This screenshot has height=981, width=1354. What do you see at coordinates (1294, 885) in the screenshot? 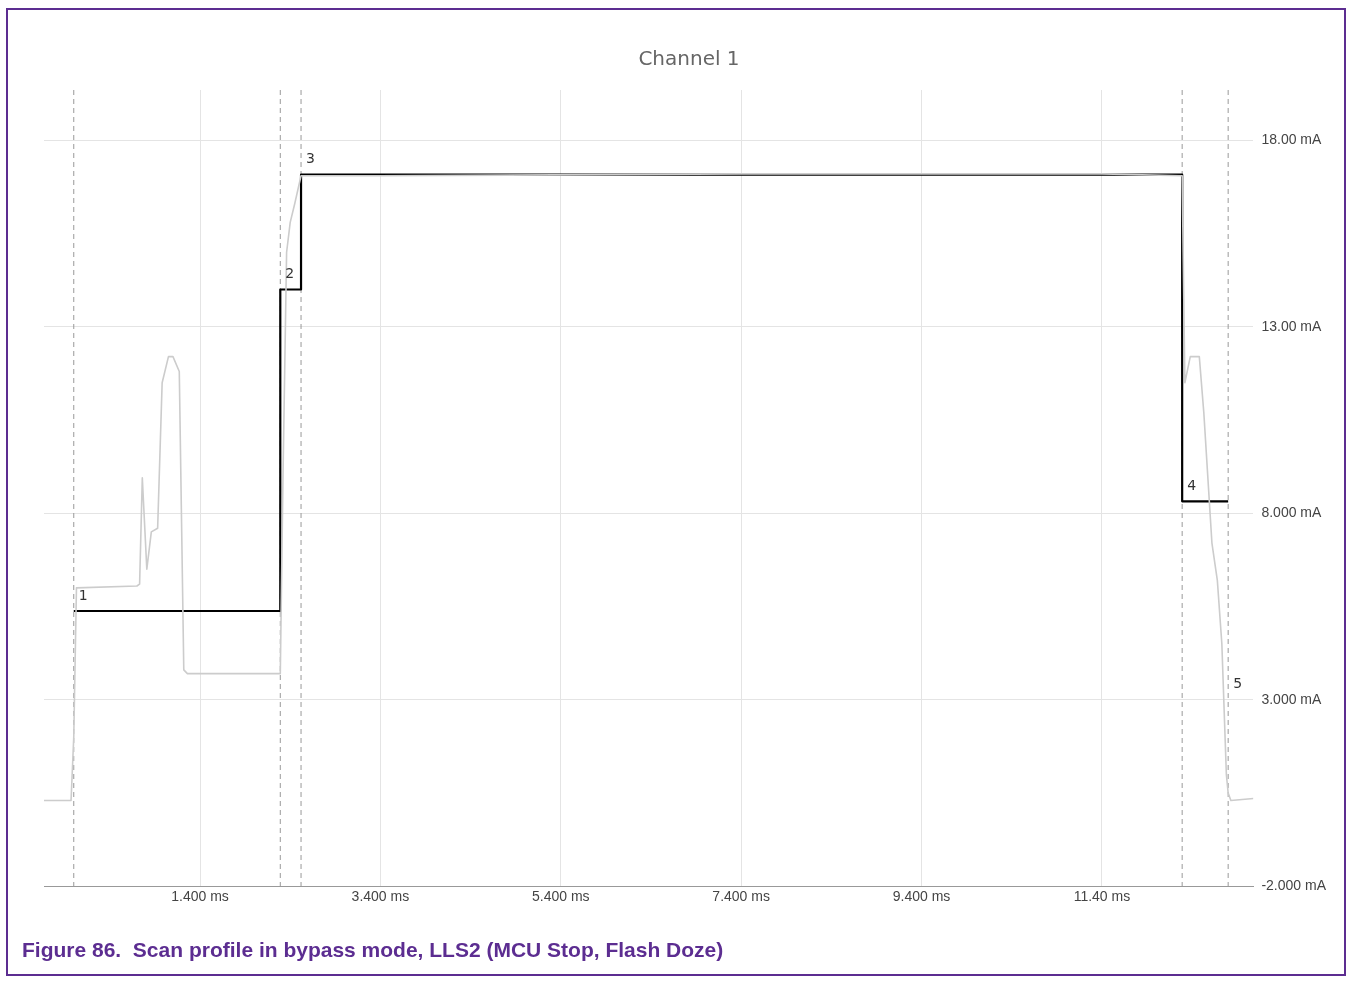
I see `y-tick-label: -2.000 mA` at bounding box center [1294, 885].